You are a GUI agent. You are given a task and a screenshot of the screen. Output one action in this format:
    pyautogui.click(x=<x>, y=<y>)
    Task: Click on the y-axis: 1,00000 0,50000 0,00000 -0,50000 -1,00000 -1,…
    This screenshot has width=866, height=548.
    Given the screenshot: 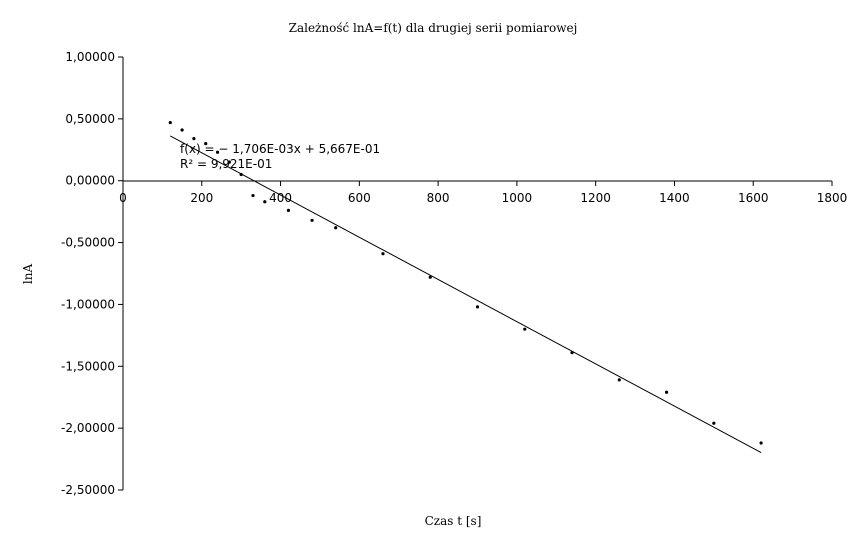 What is the action you would take?
    pyautogui.click(x=92, y=273)
    